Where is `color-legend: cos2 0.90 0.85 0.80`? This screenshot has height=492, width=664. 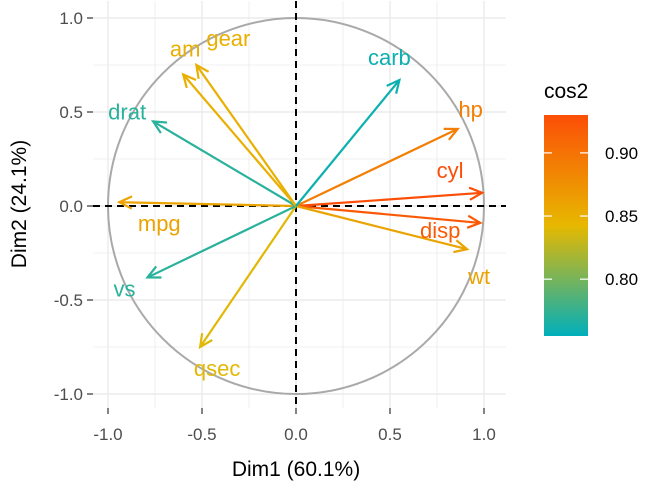 color-legend: cos2 0.90 0.85 0.80 is located at coordinates (591, 208).